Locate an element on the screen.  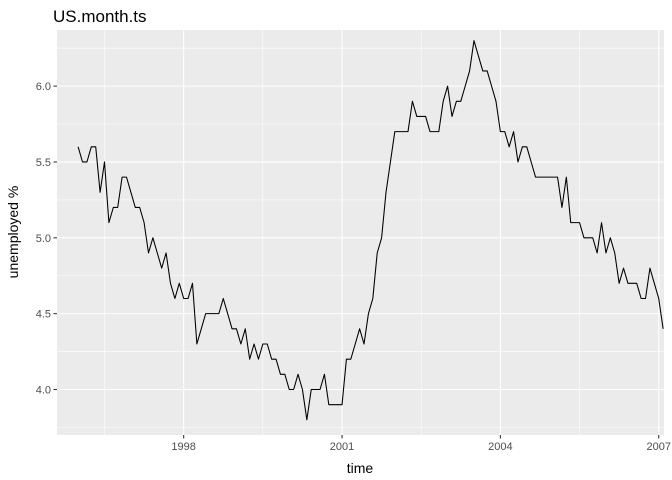
x-axis: 1998 2001 2004 2007 is located at coordinates (421, 444).